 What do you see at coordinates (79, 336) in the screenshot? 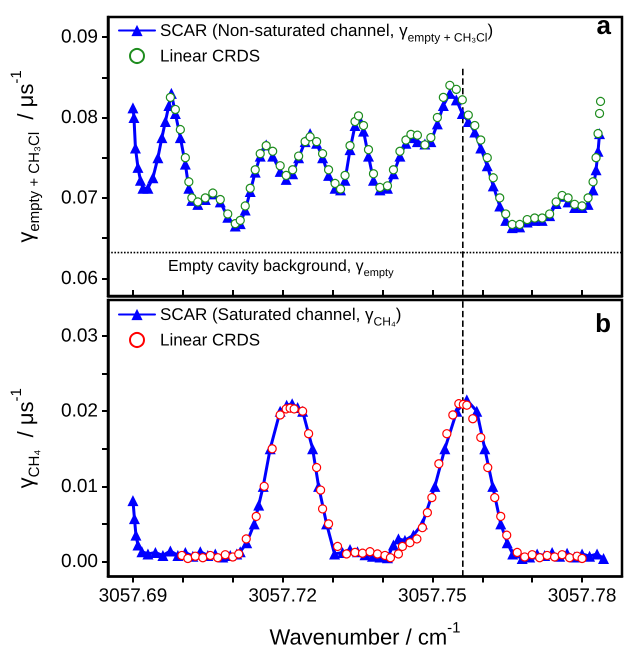
I see `y-tick-label: 0.03` at bounding box center [79, 336].